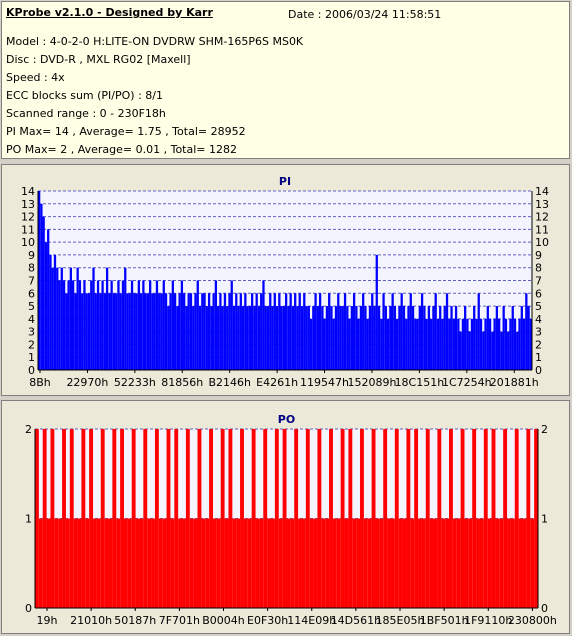 The width and height of the screenshot is (572, 636). What do you see at coordinates (538, 306) in the screenshot?
I see `pi-ytick-right: 5` at bounding box center [538, 306].